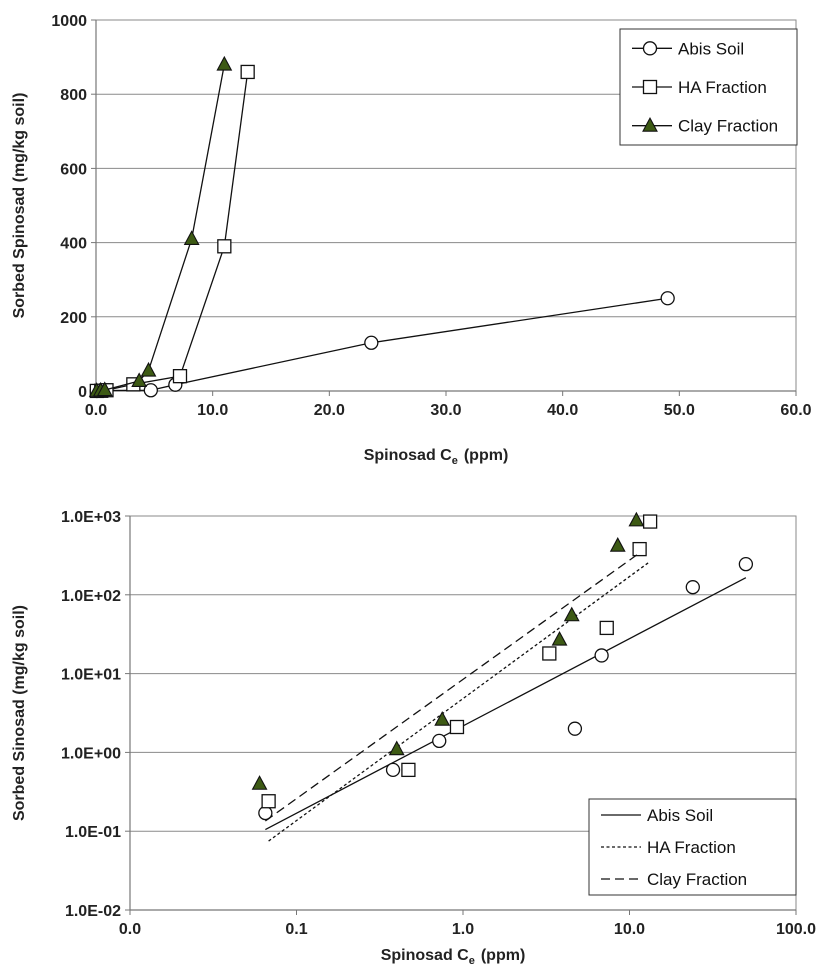  Describe the element at coordinates (93, 911) in the screenshot. I see `y-tick-label: 1.0E-02` at that location.